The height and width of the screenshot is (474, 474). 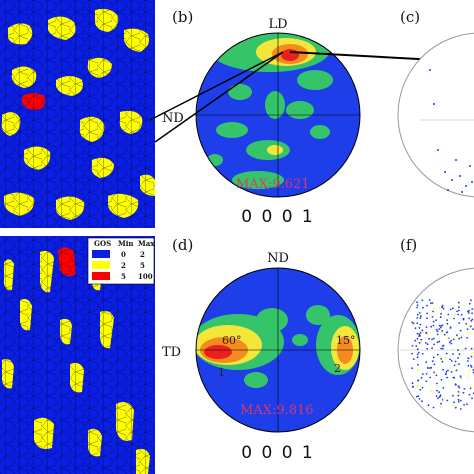 I want to click on pole-figure-c, so click(x=435, y=115).